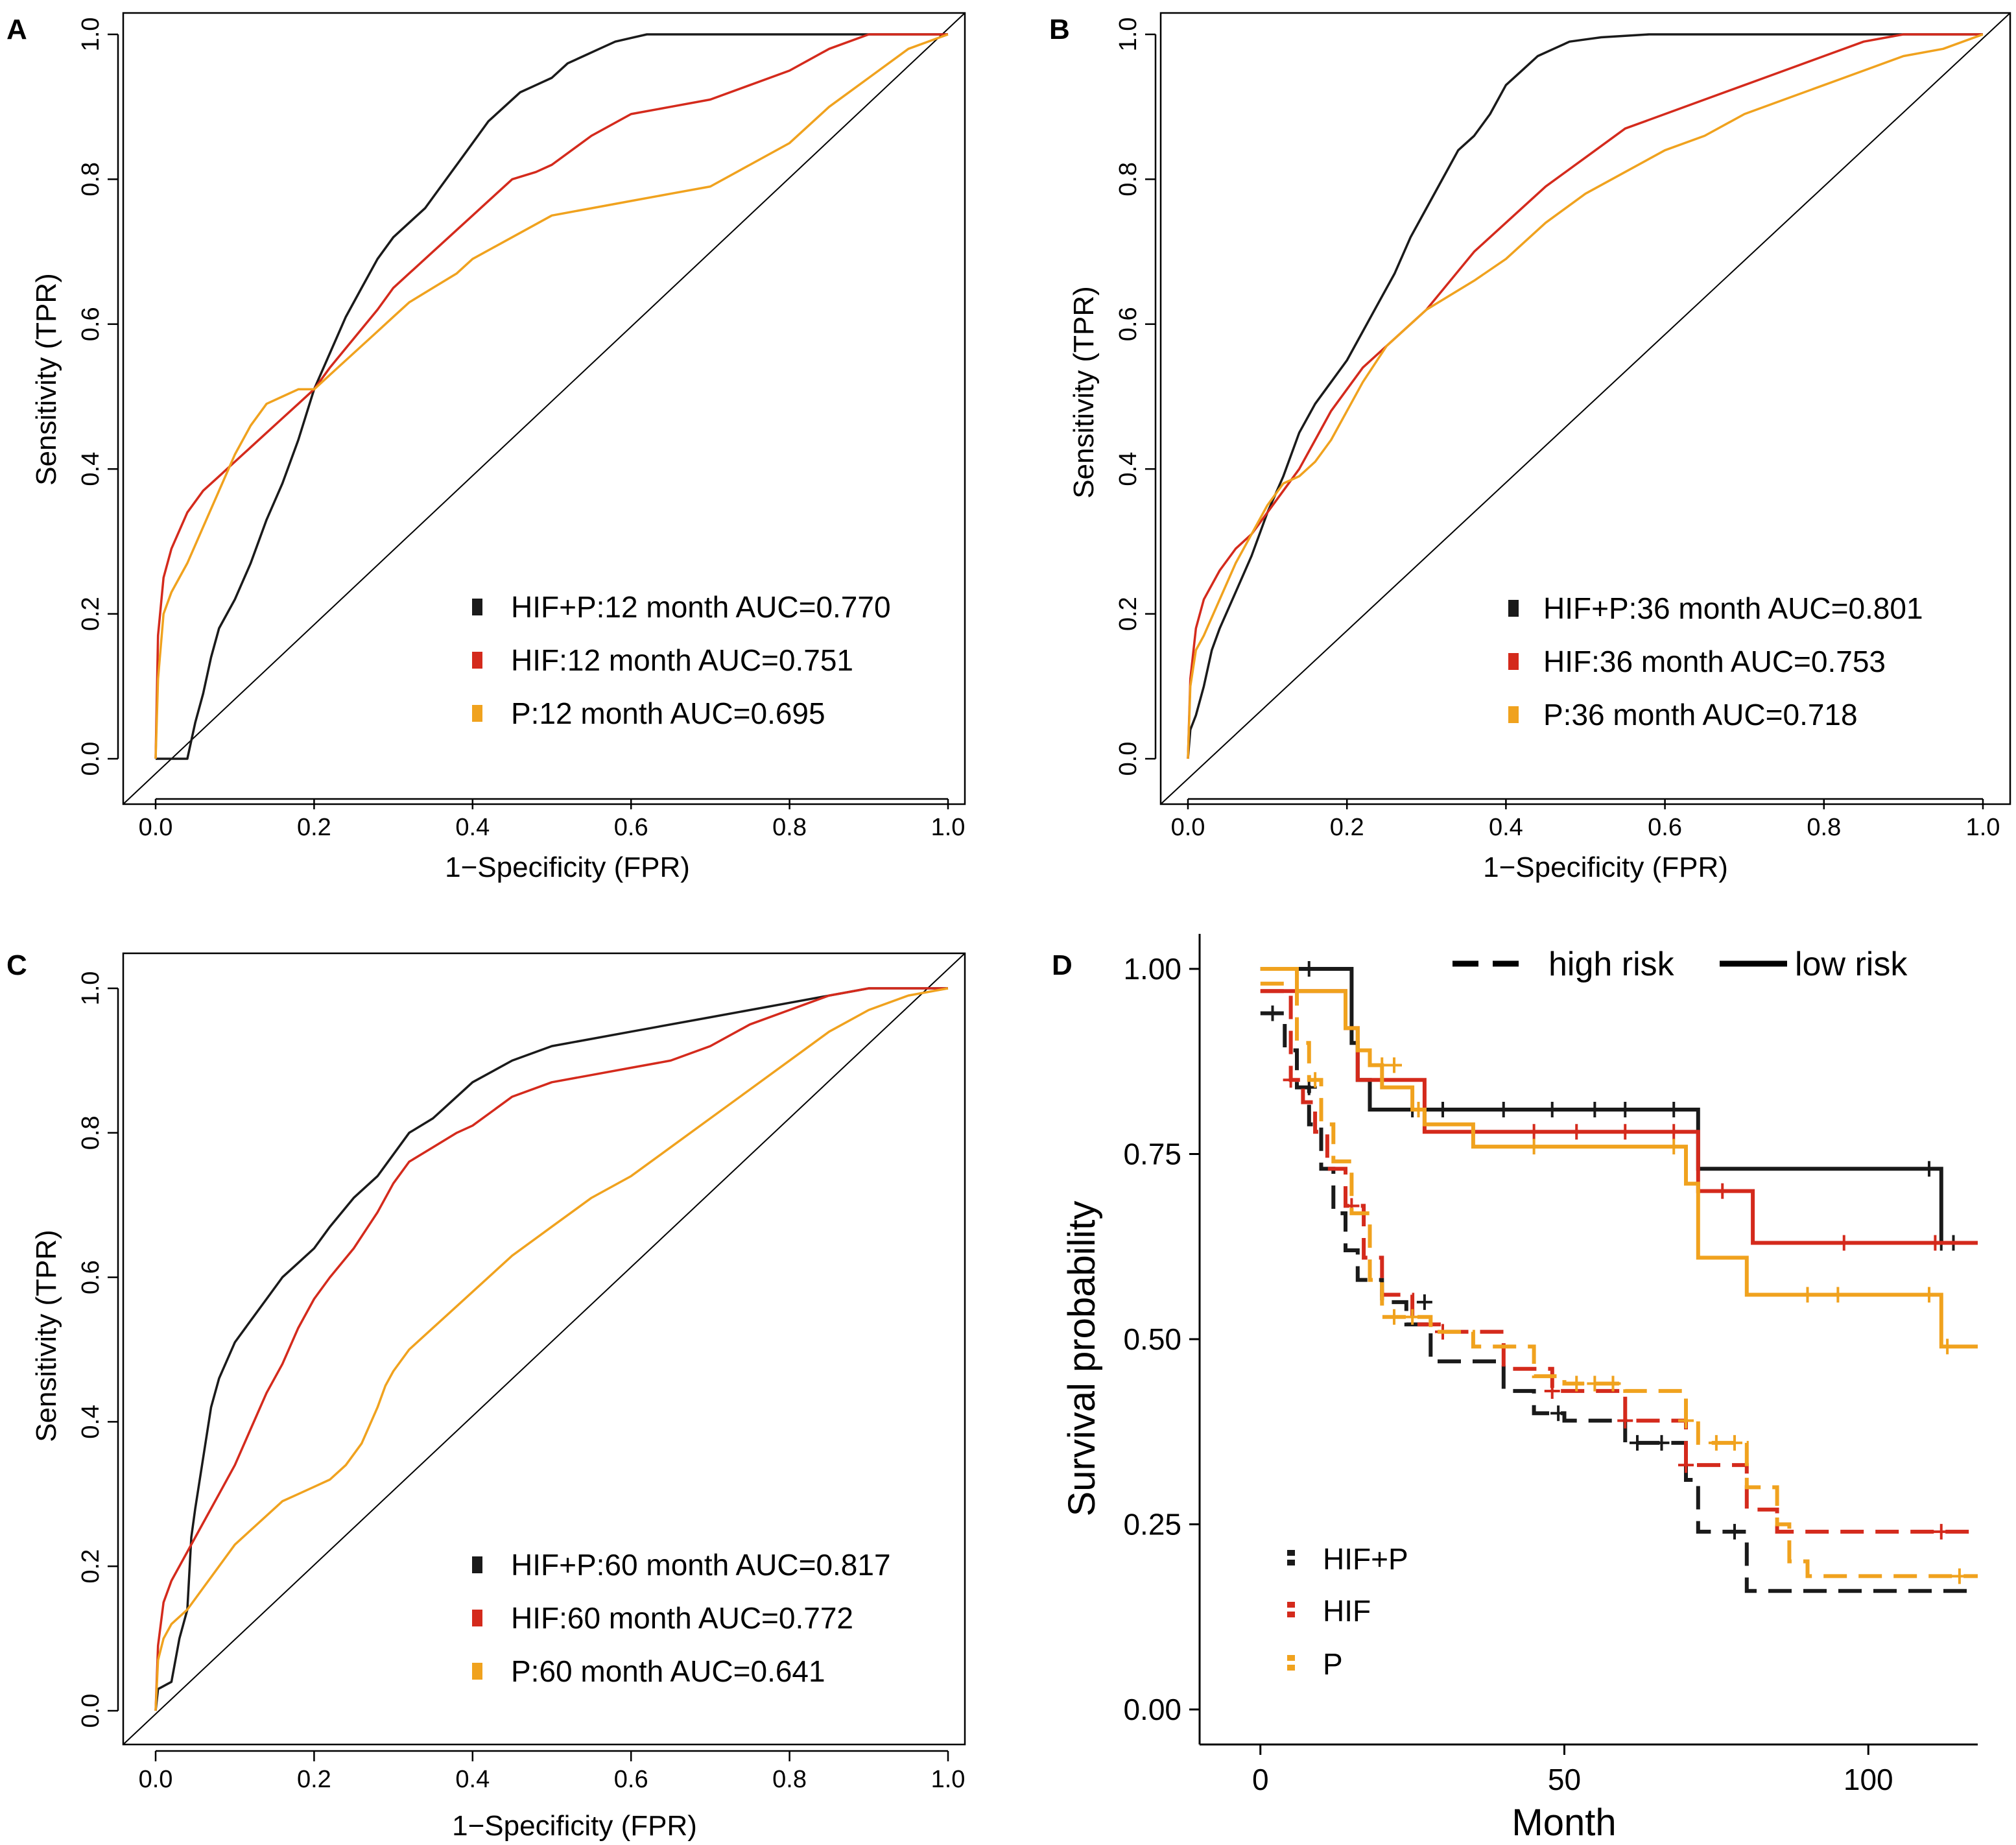 Image resolution: width=2016 pixels, height=1845 pixels. What do you see at coordinates (1152, 1154) in the screenshot?
I see `km-y-tick-label: 0.75` at bounding box center [1152, 1154].